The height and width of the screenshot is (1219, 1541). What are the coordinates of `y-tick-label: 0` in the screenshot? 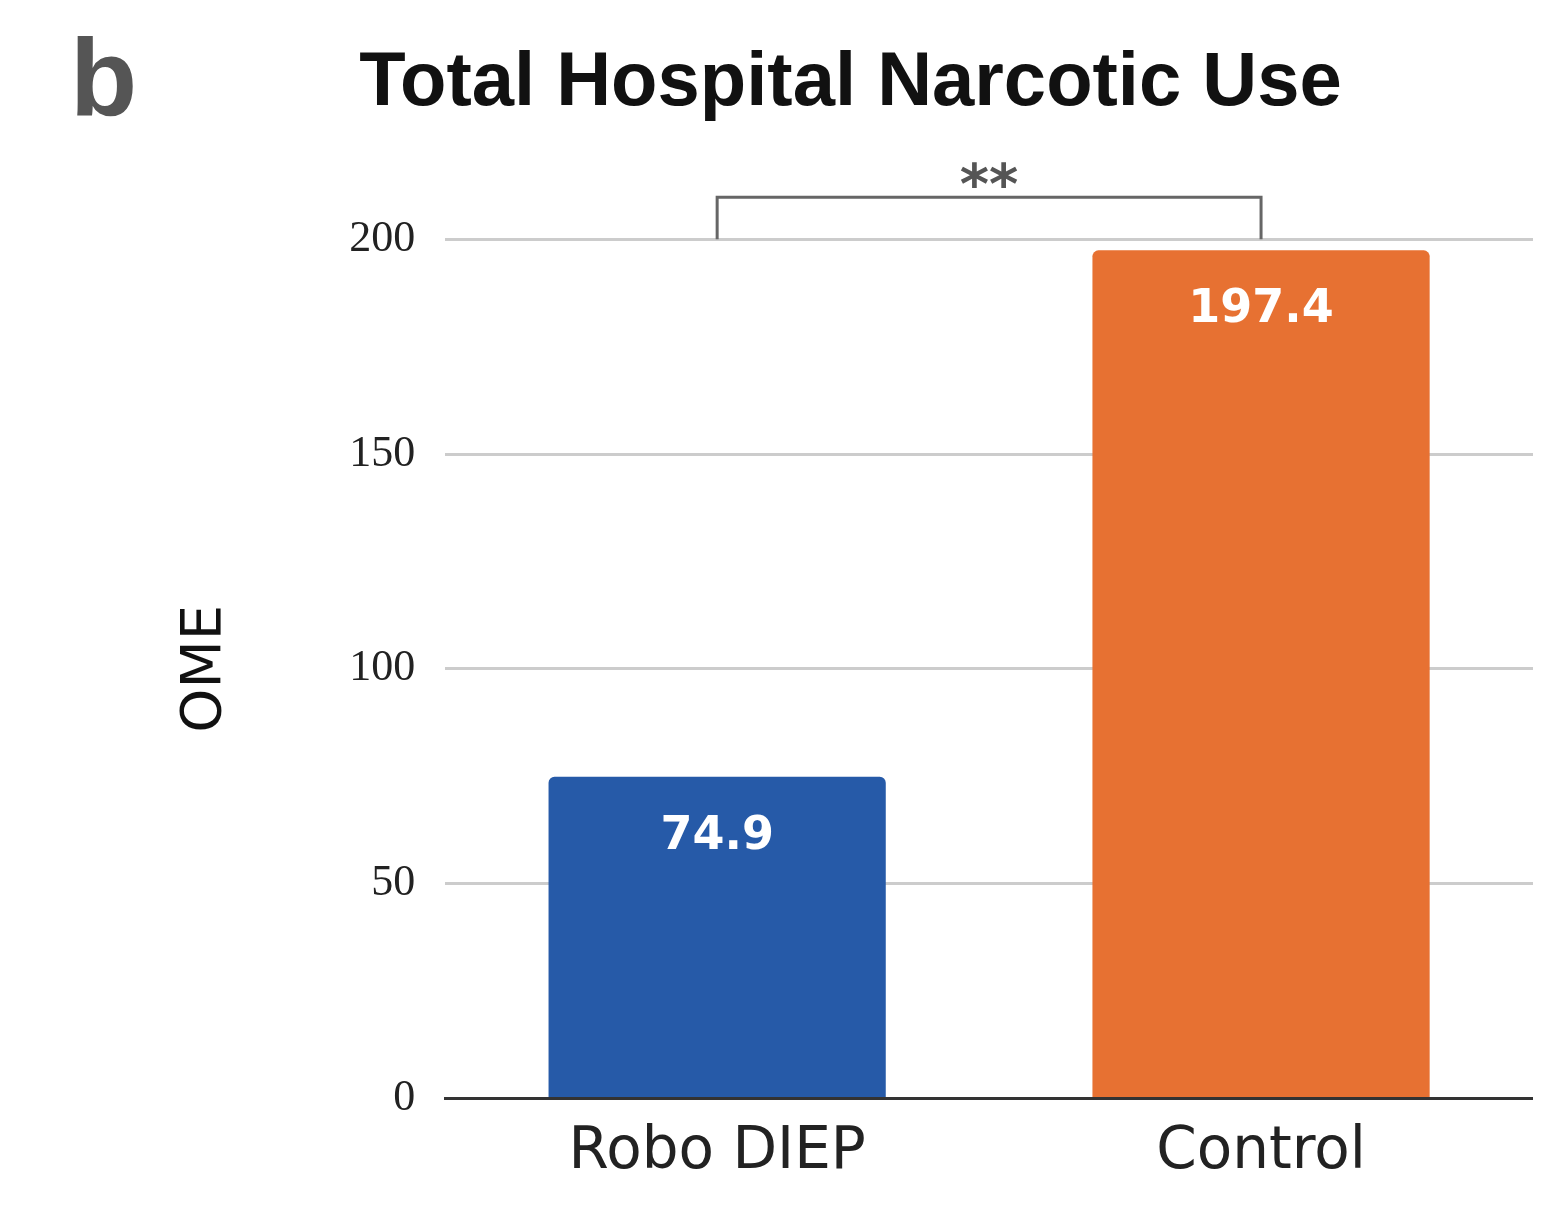 It's located at (404, 1095).